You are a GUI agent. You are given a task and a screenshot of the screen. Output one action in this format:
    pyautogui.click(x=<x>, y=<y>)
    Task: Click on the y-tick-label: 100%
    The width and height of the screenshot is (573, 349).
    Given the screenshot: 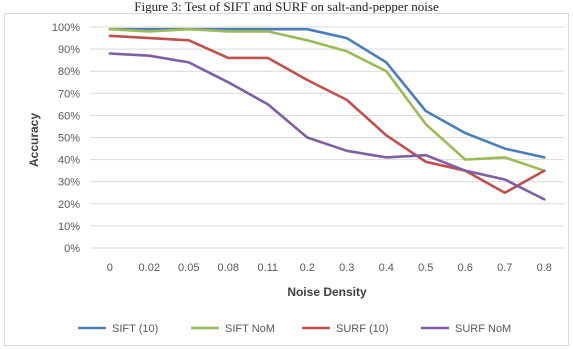 What is the action you would take?
    pyautogui.click(x=66, y=28)
    